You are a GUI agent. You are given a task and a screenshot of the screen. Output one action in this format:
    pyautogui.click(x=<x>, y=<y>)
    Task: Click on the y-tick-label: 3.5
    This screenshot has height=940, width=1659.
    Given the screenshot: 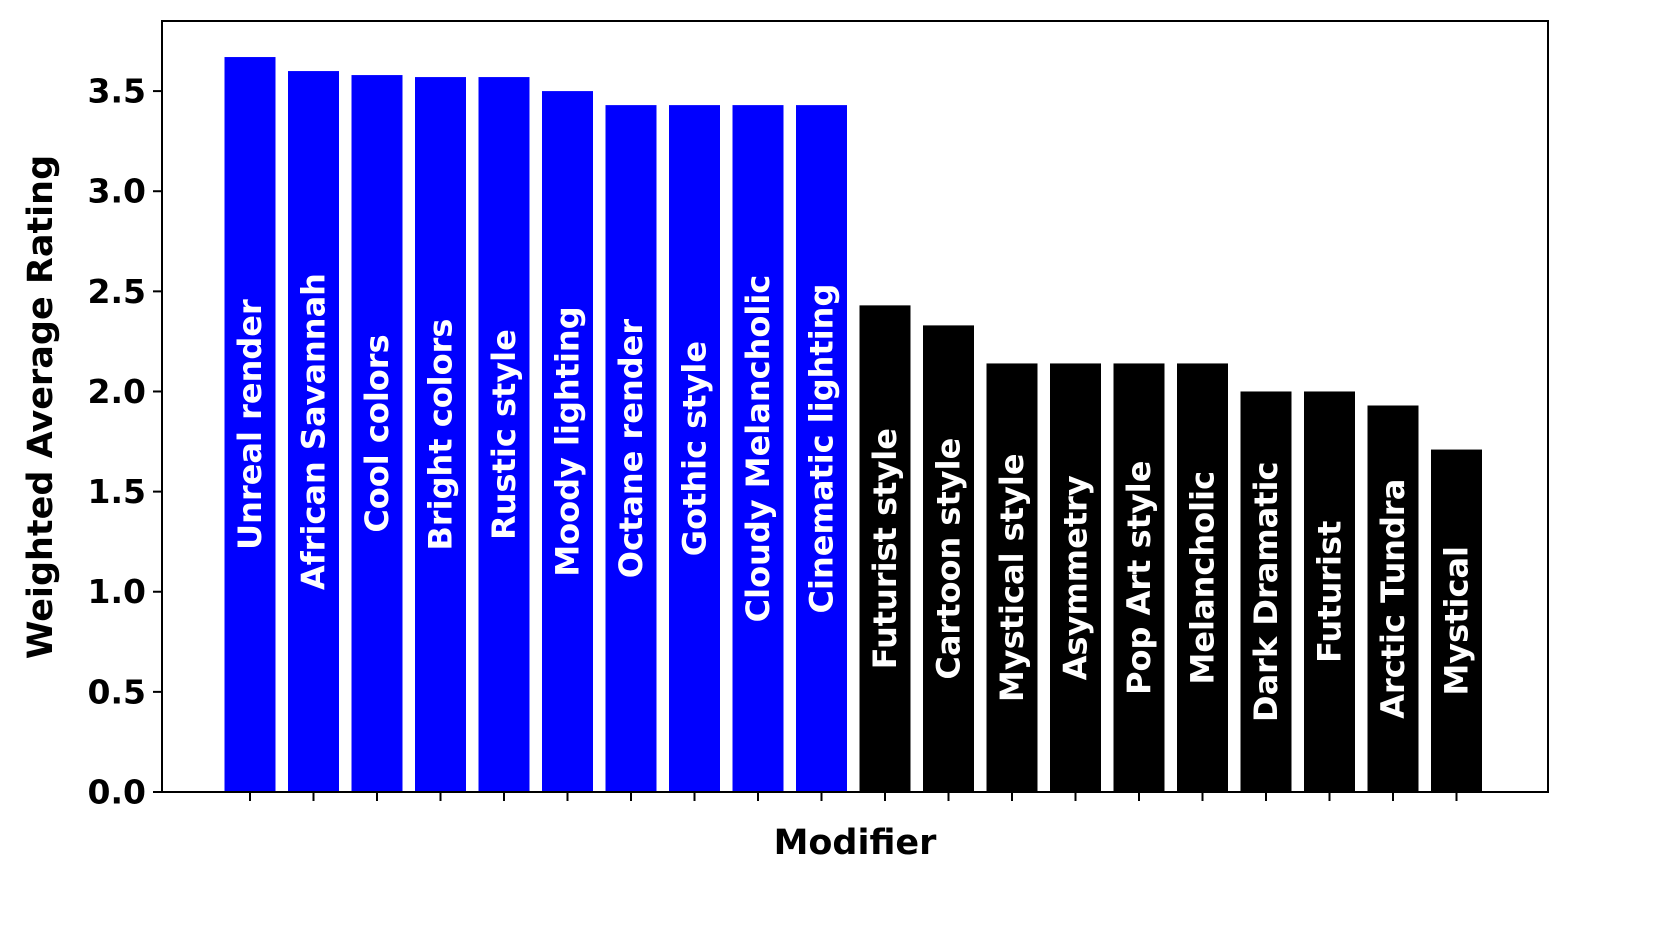 What is the action you would take?
    pyautogui.click(x=117, y=91)
    